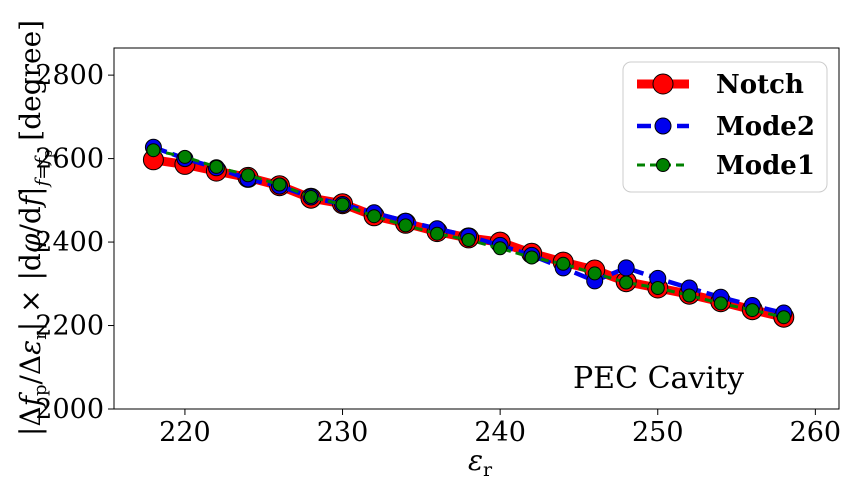 The width and height of the screenshot is (847, 481). I want to click on legend-label-mode1: Mode1, so click(765, 166).